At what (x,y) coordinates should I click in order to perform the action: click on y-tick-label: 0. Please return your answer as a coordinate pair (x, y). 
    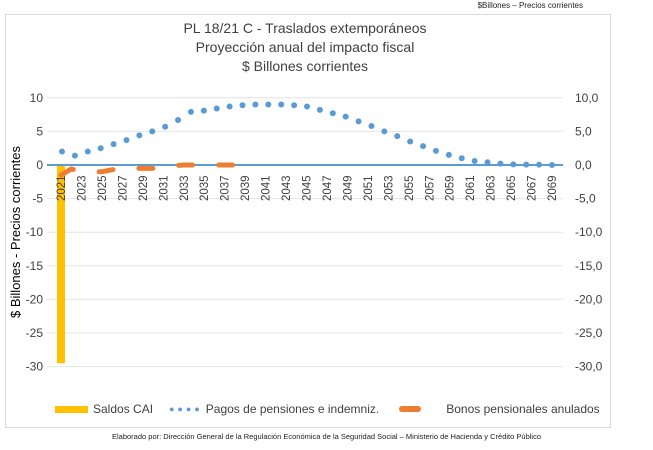
    Looking at the image, I should click on (39, 165).